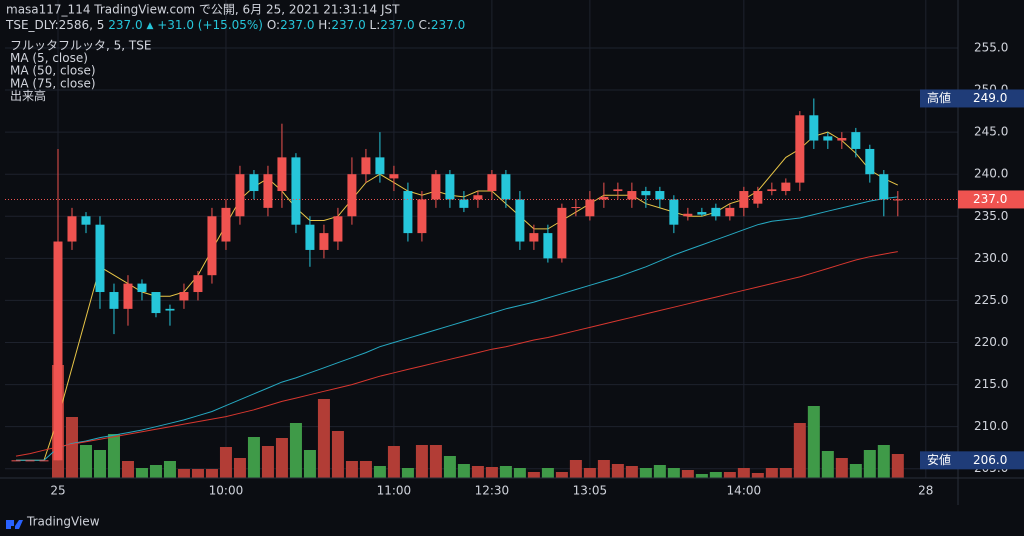 The height and width of the screenshot is (536, 1024). Describe the element at coordinates (297, 25) in the screenshot. I see `o-value: 237.0` at that location.